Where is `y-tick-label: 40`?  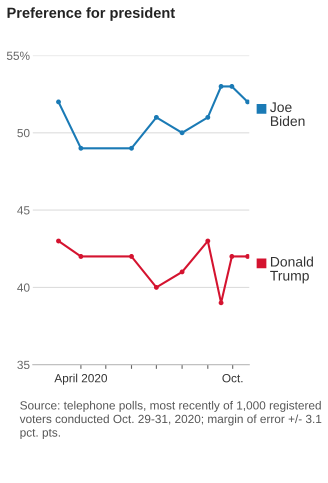
y-tick-label: 40 is located at coordinates (23, 287).